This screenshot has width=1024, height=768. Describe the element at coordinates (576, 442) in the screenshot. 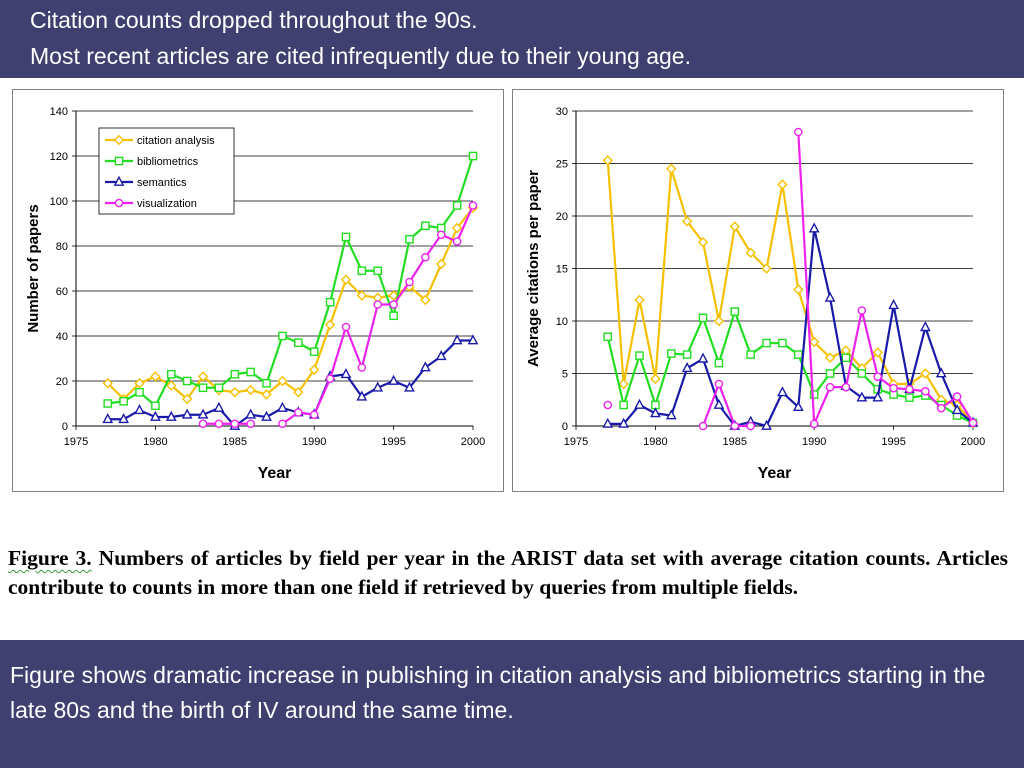

I see `right-chart-x-tick-label: 1975` at that location.